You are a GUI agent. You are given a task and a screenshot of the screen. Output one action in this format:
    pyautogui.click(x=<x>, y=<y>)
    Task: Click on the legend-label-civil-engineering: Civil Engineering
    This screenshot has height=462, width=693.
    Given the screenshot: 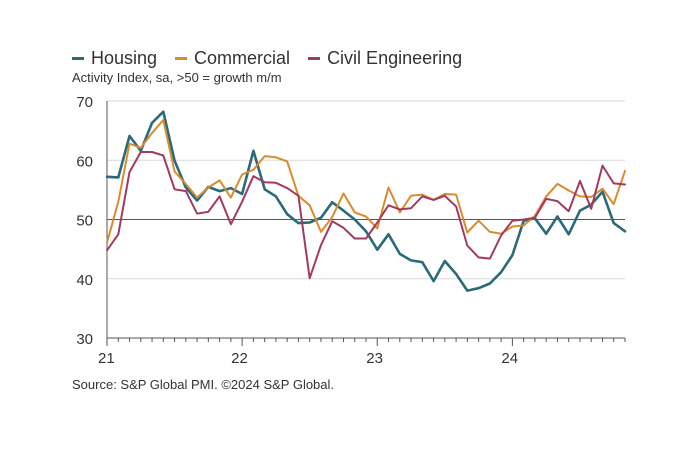 What is the action you would take?
    pyautogui.click(x=395, y=58)
    